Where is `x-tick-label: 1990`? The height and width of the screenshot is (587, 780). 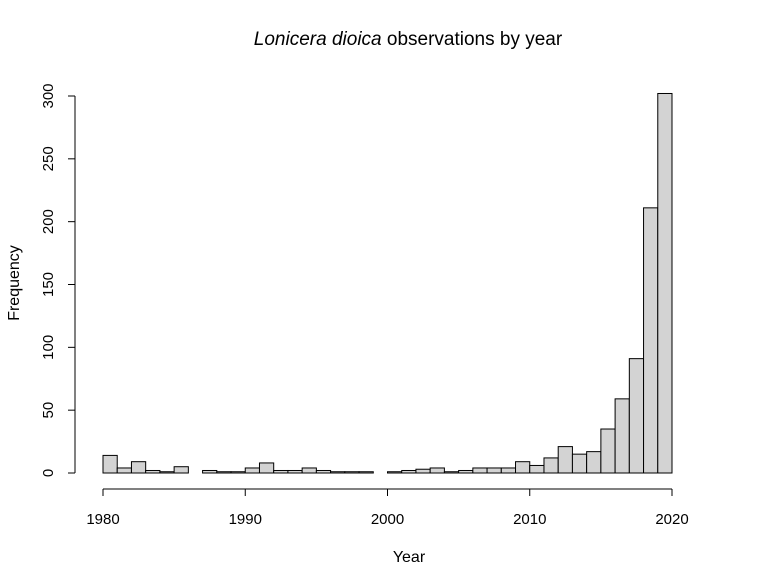 x-tick-label: 1990 is located at coordinates (245, 519).